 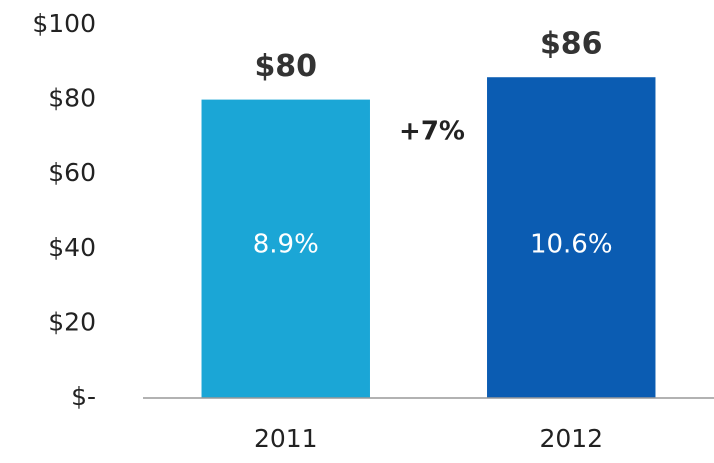 What do you see at coordinates (72, 247) in the screenshot?
I see `y-tick-label: $40` at bounding box center [72, 247].